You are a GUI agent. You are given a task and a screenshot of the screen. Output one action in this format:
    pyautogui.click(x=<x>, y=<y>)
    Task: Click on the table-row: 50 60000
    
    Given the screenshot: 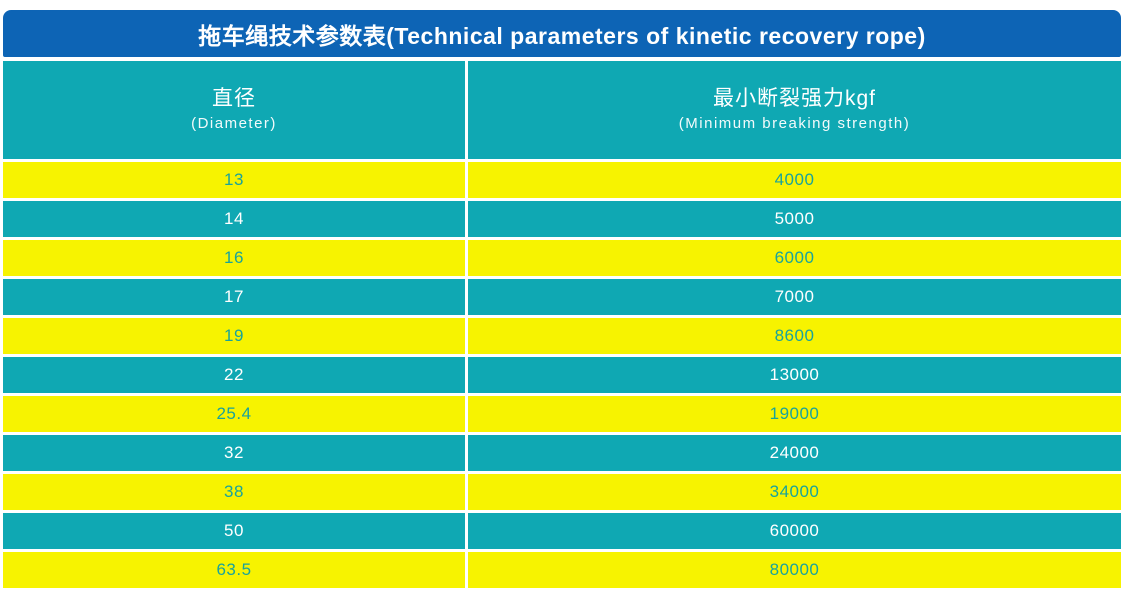 What is the action you would take?
    pyautogui.click(x=562, y=531)
    